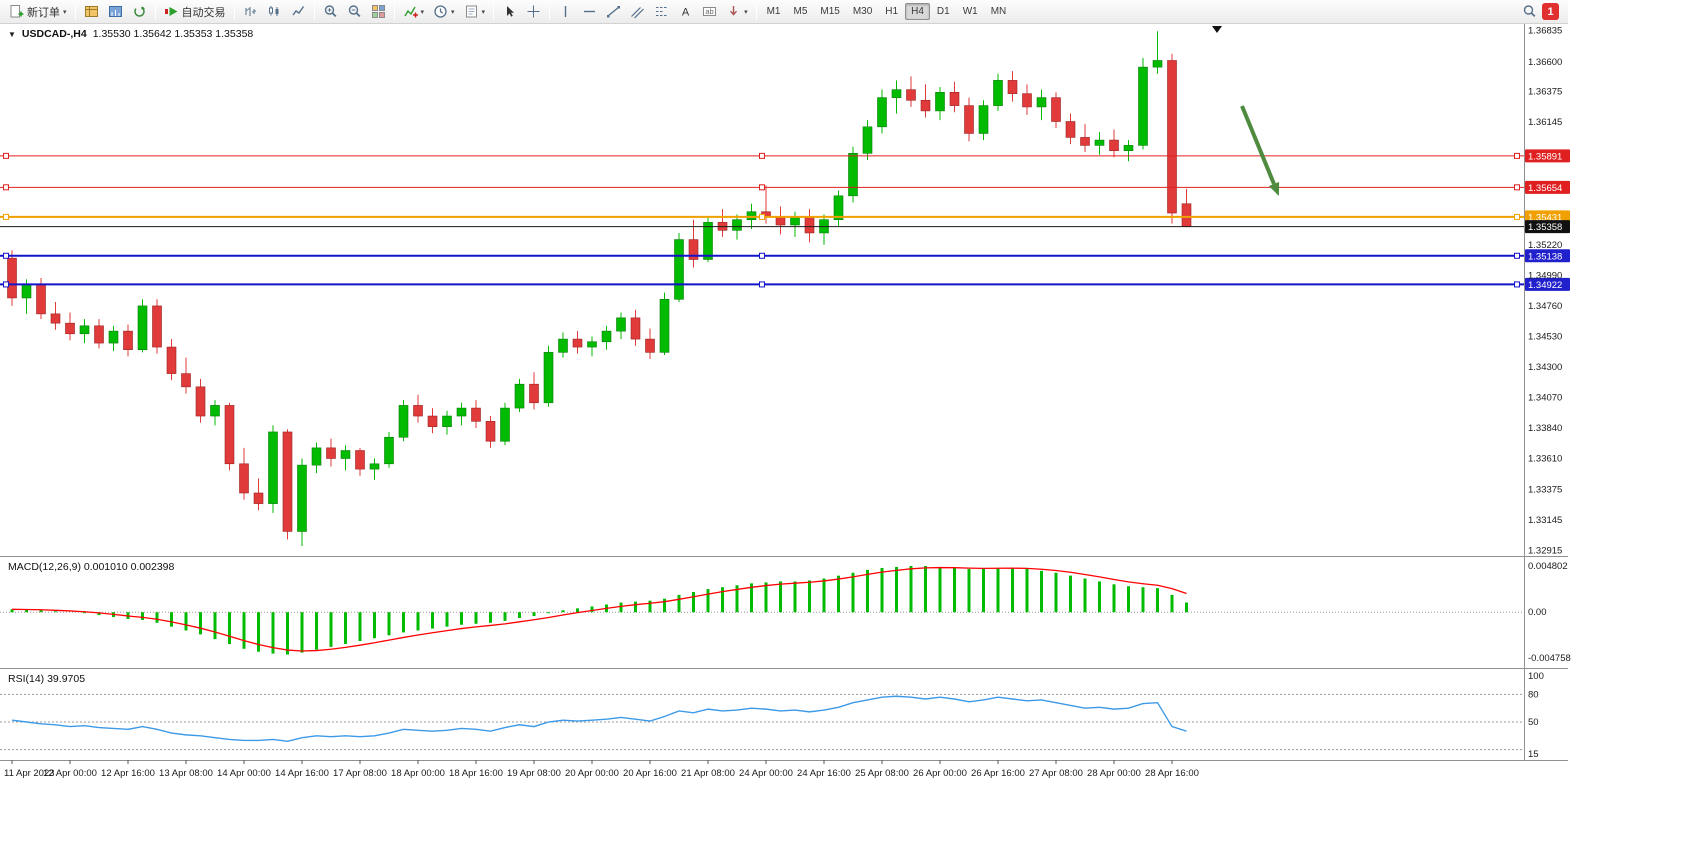  What do you see at coordinates (943, 11) in the screenshot?
I see `timeframe-D1: D1` at bounding box center [943, 11].